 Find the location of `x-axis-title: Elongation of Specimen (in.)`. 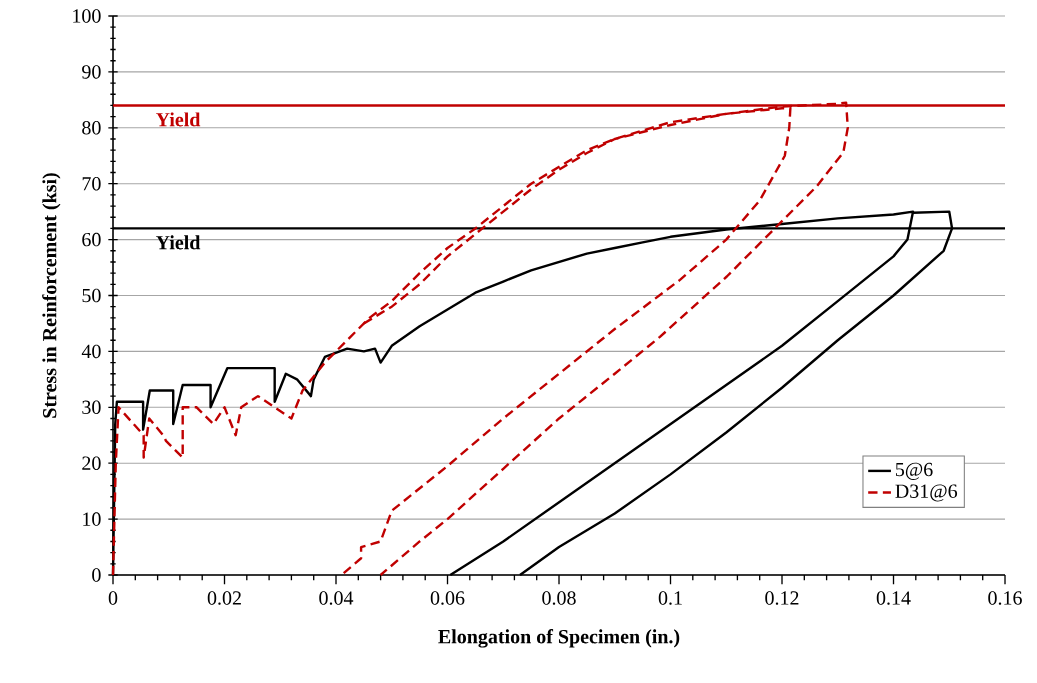

x-axis-title: Elongation of Specimen (in.) is located at coordinates (559, 638).